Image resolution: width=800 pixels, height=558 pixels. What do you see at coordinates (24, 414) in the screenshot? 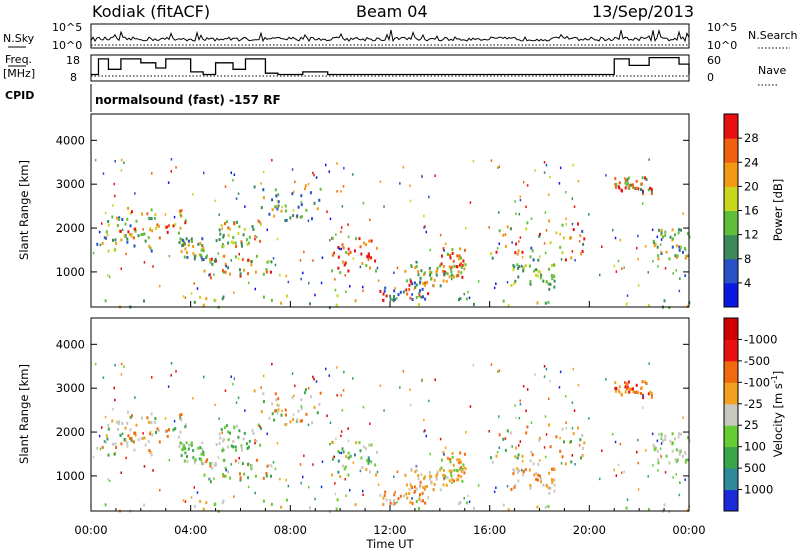
I see `velocity-ylabel: Slant Range [km]` at bounding box center [24, 414].